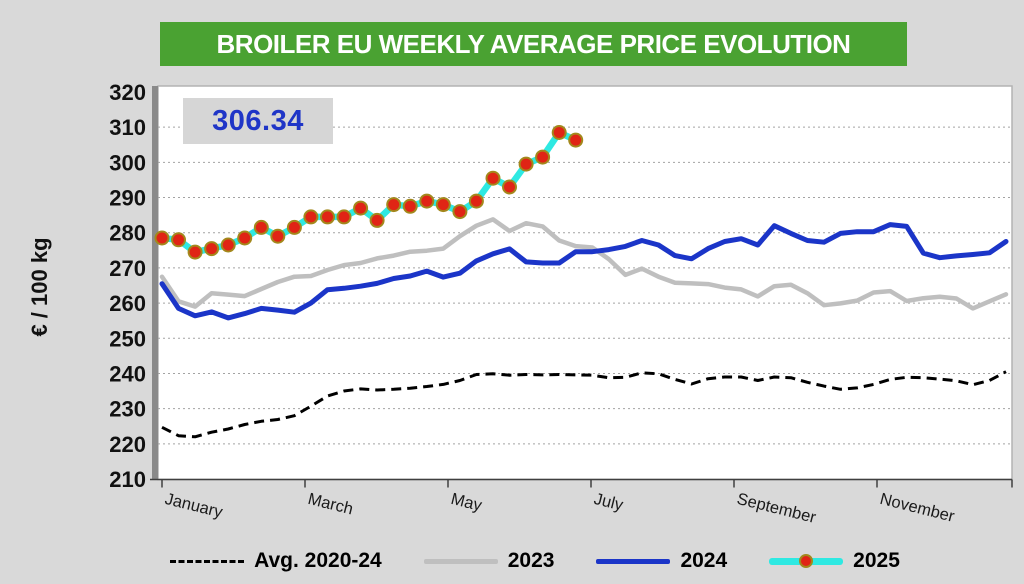 Image resolution: width=1024 pixels, height=584 pixels. I want to click on latest-price-value: 306.34, so click(258, 120).